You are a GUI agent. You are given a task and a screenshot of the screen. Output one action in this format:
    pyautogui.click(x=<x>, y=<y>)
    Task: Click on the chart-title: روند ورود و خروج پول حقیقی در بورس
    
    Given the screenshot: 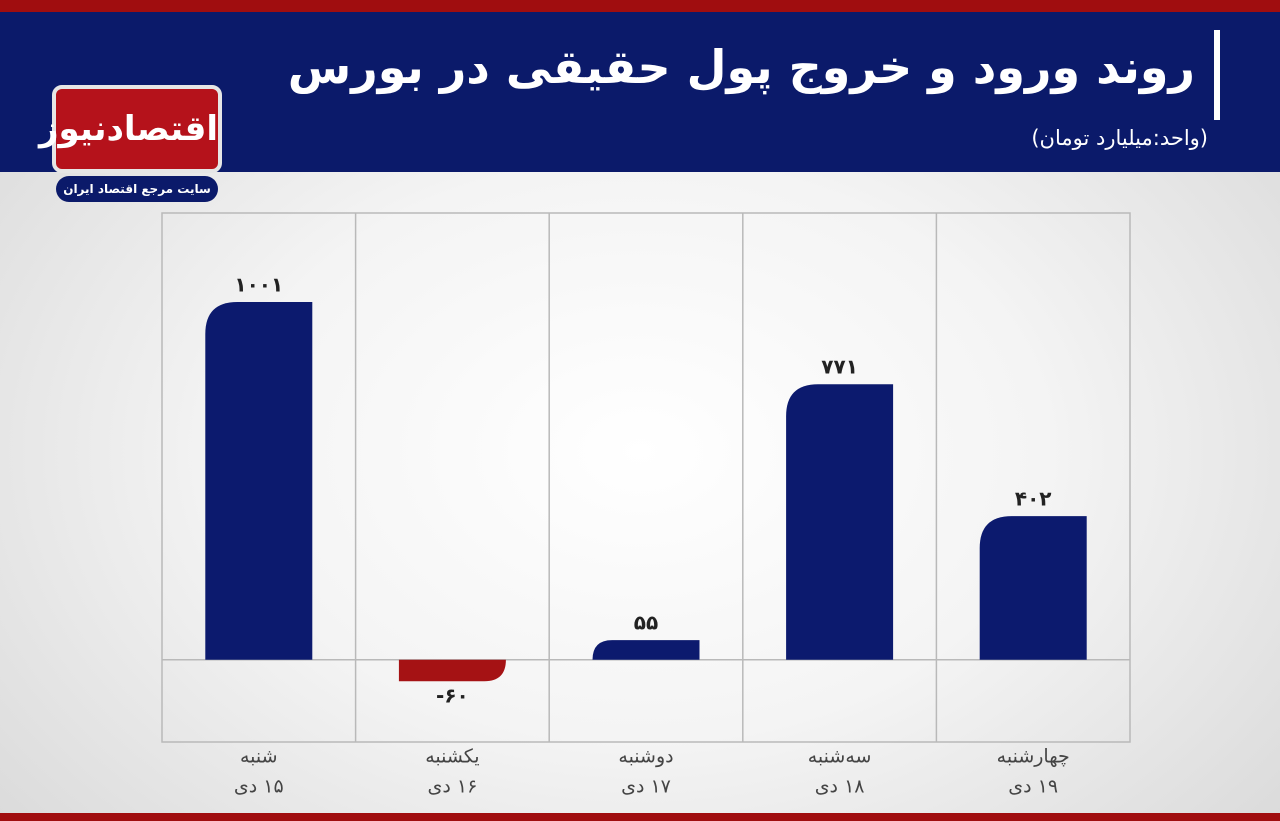 What is the action you would take?
    pyautogui.click(x=741, y=67)
    